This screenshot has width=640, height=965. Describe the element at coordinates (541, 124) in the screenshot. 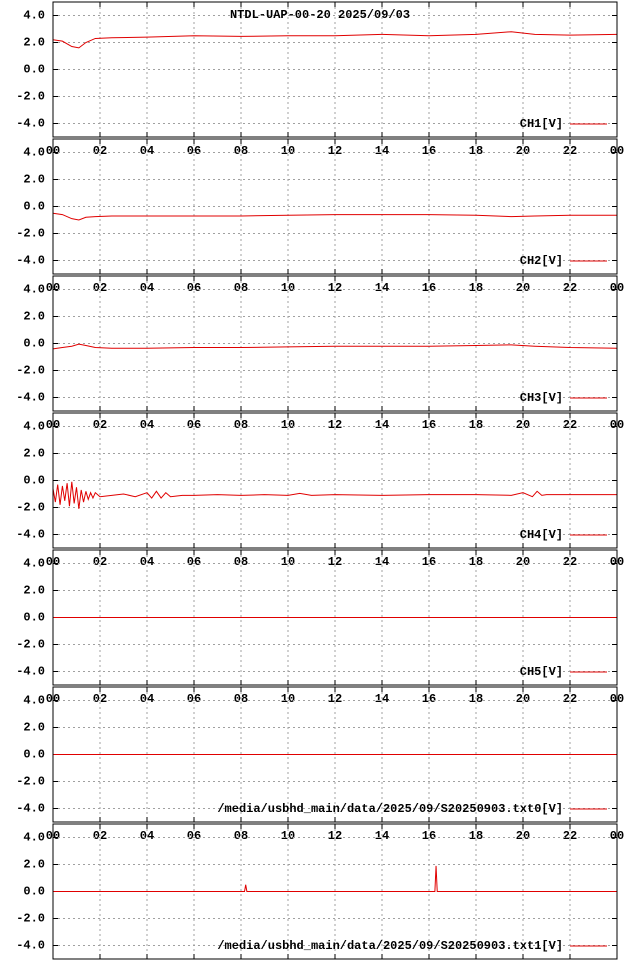

I see `legend-label: CH1[V]` at that location.